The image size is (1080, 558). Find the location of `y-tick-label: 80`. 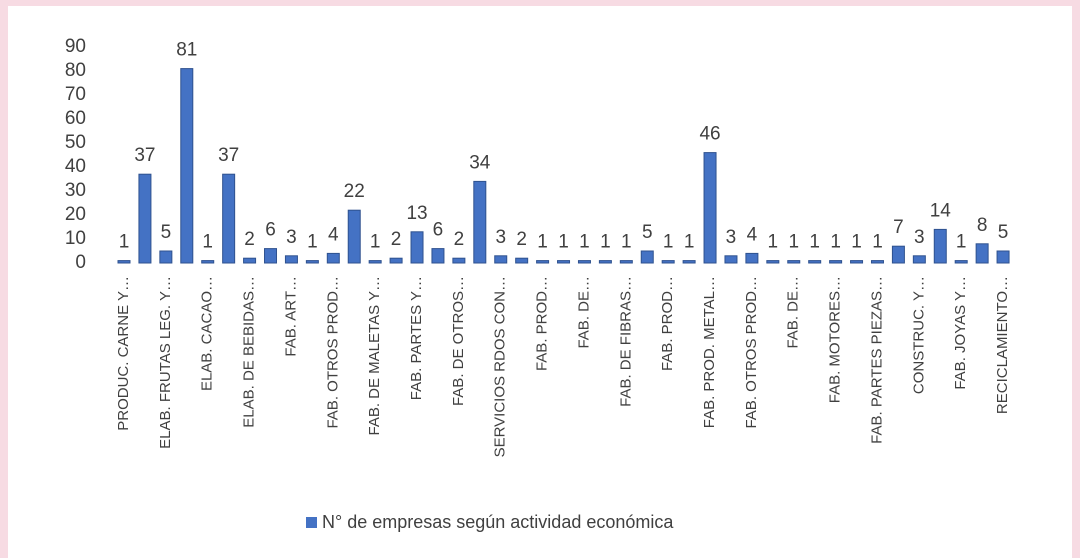

y-tick-label: 80 is located at coordinates (75, 70).